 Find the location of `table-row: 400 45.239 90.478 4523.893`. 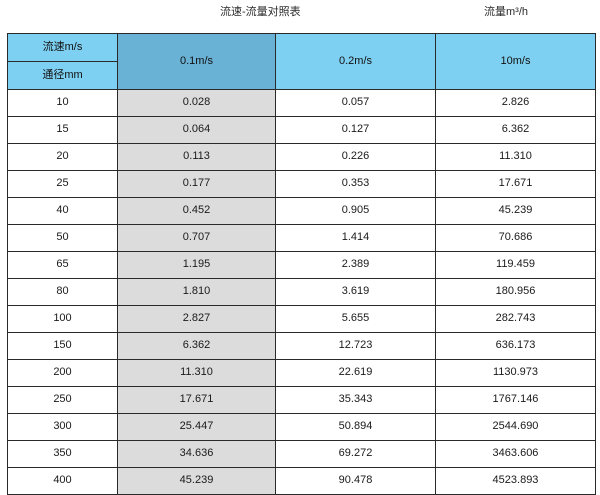

table-row: 400 45.239 90.478 4523.893 is located at coordinates (301, 481).